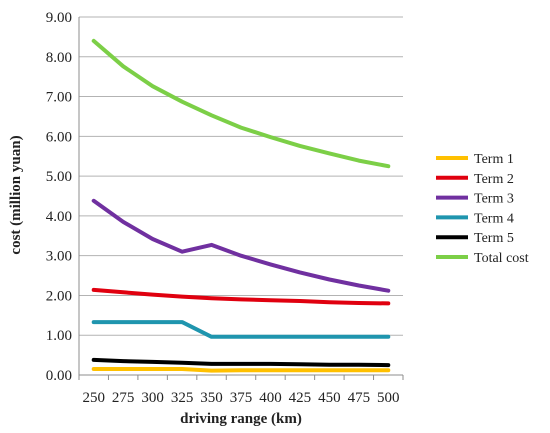 The height and width of the screenshot is (433, 550). I want to click on y-tick-label: 4.00, so click(59, 217).